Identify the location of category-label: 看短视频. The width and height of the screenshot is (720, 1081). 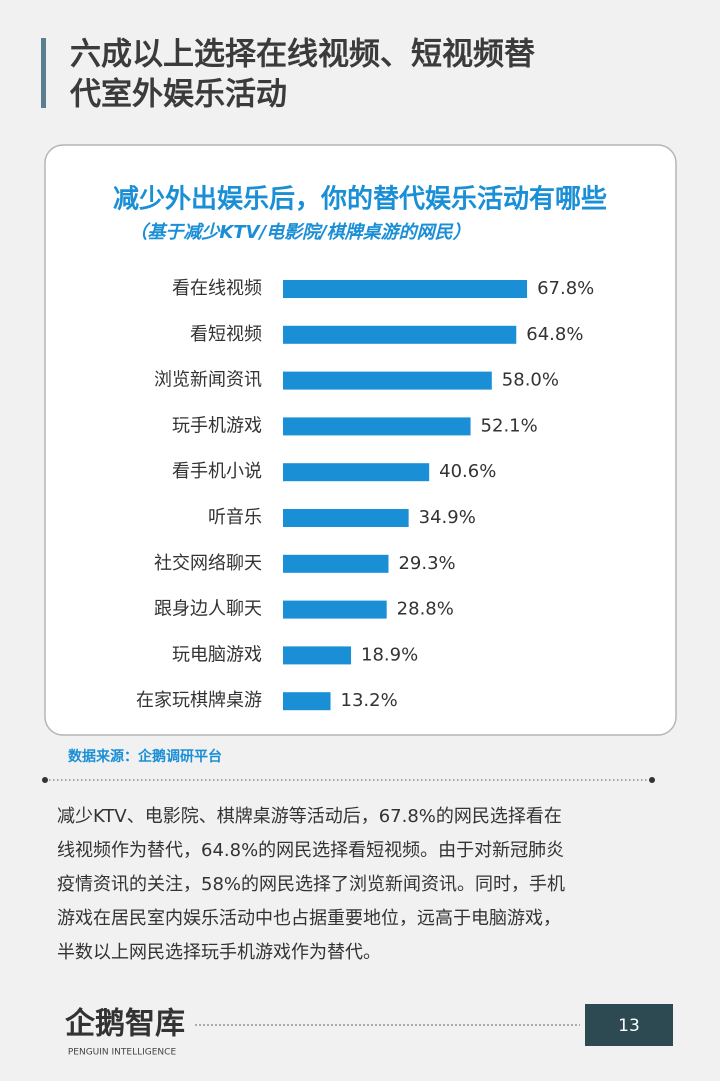
(226, 334).